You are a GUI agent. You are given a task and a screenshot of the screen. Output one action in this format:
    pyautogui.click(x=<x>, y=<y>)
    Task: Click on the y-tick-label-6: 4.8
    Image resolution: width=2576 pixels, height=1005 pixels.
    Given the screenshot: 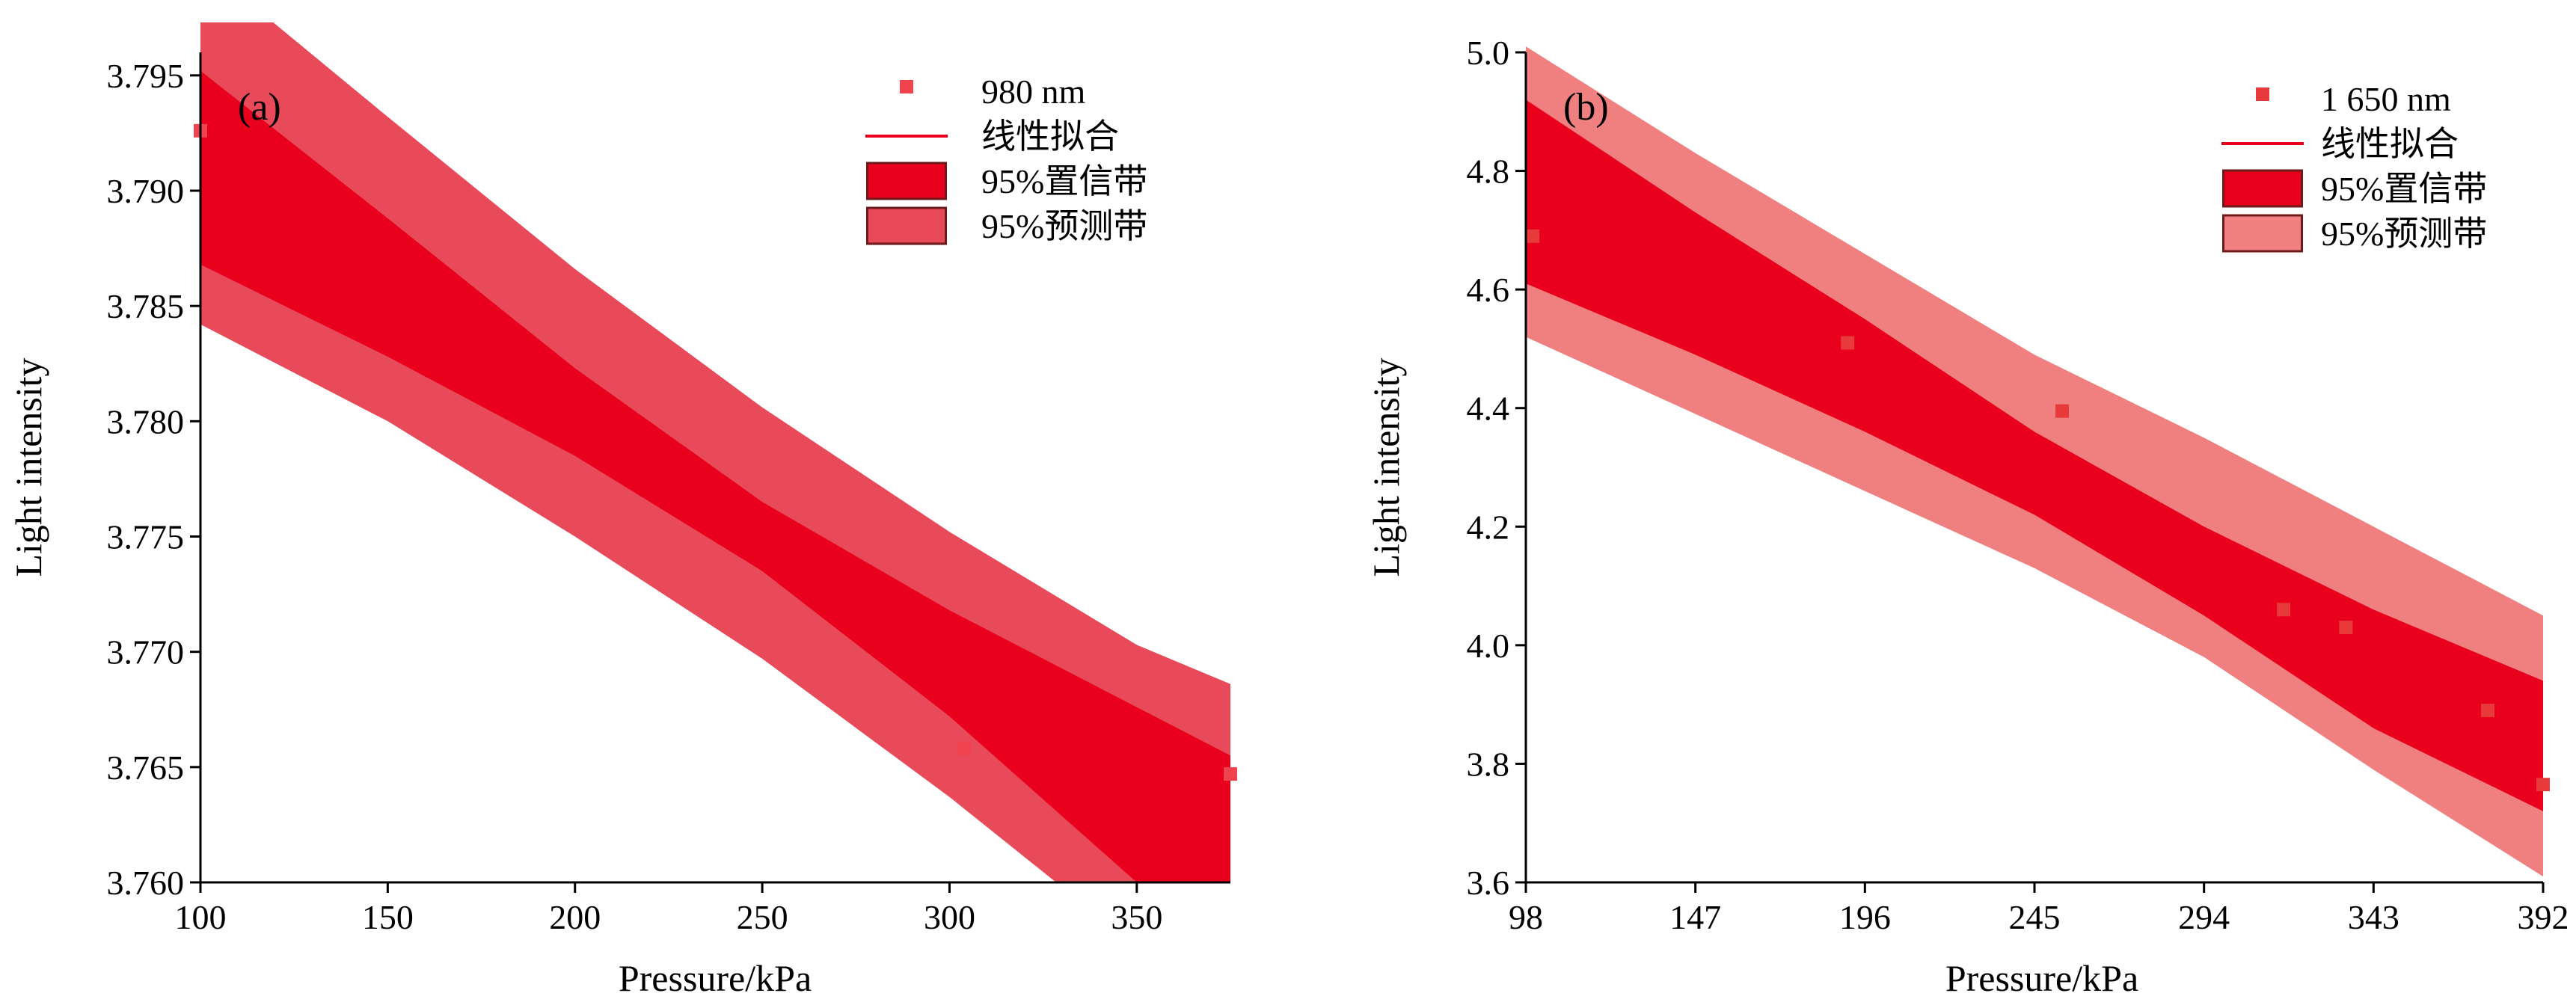 What is the action you would take?
    pyautogui.click(x=1488, y=172)
    